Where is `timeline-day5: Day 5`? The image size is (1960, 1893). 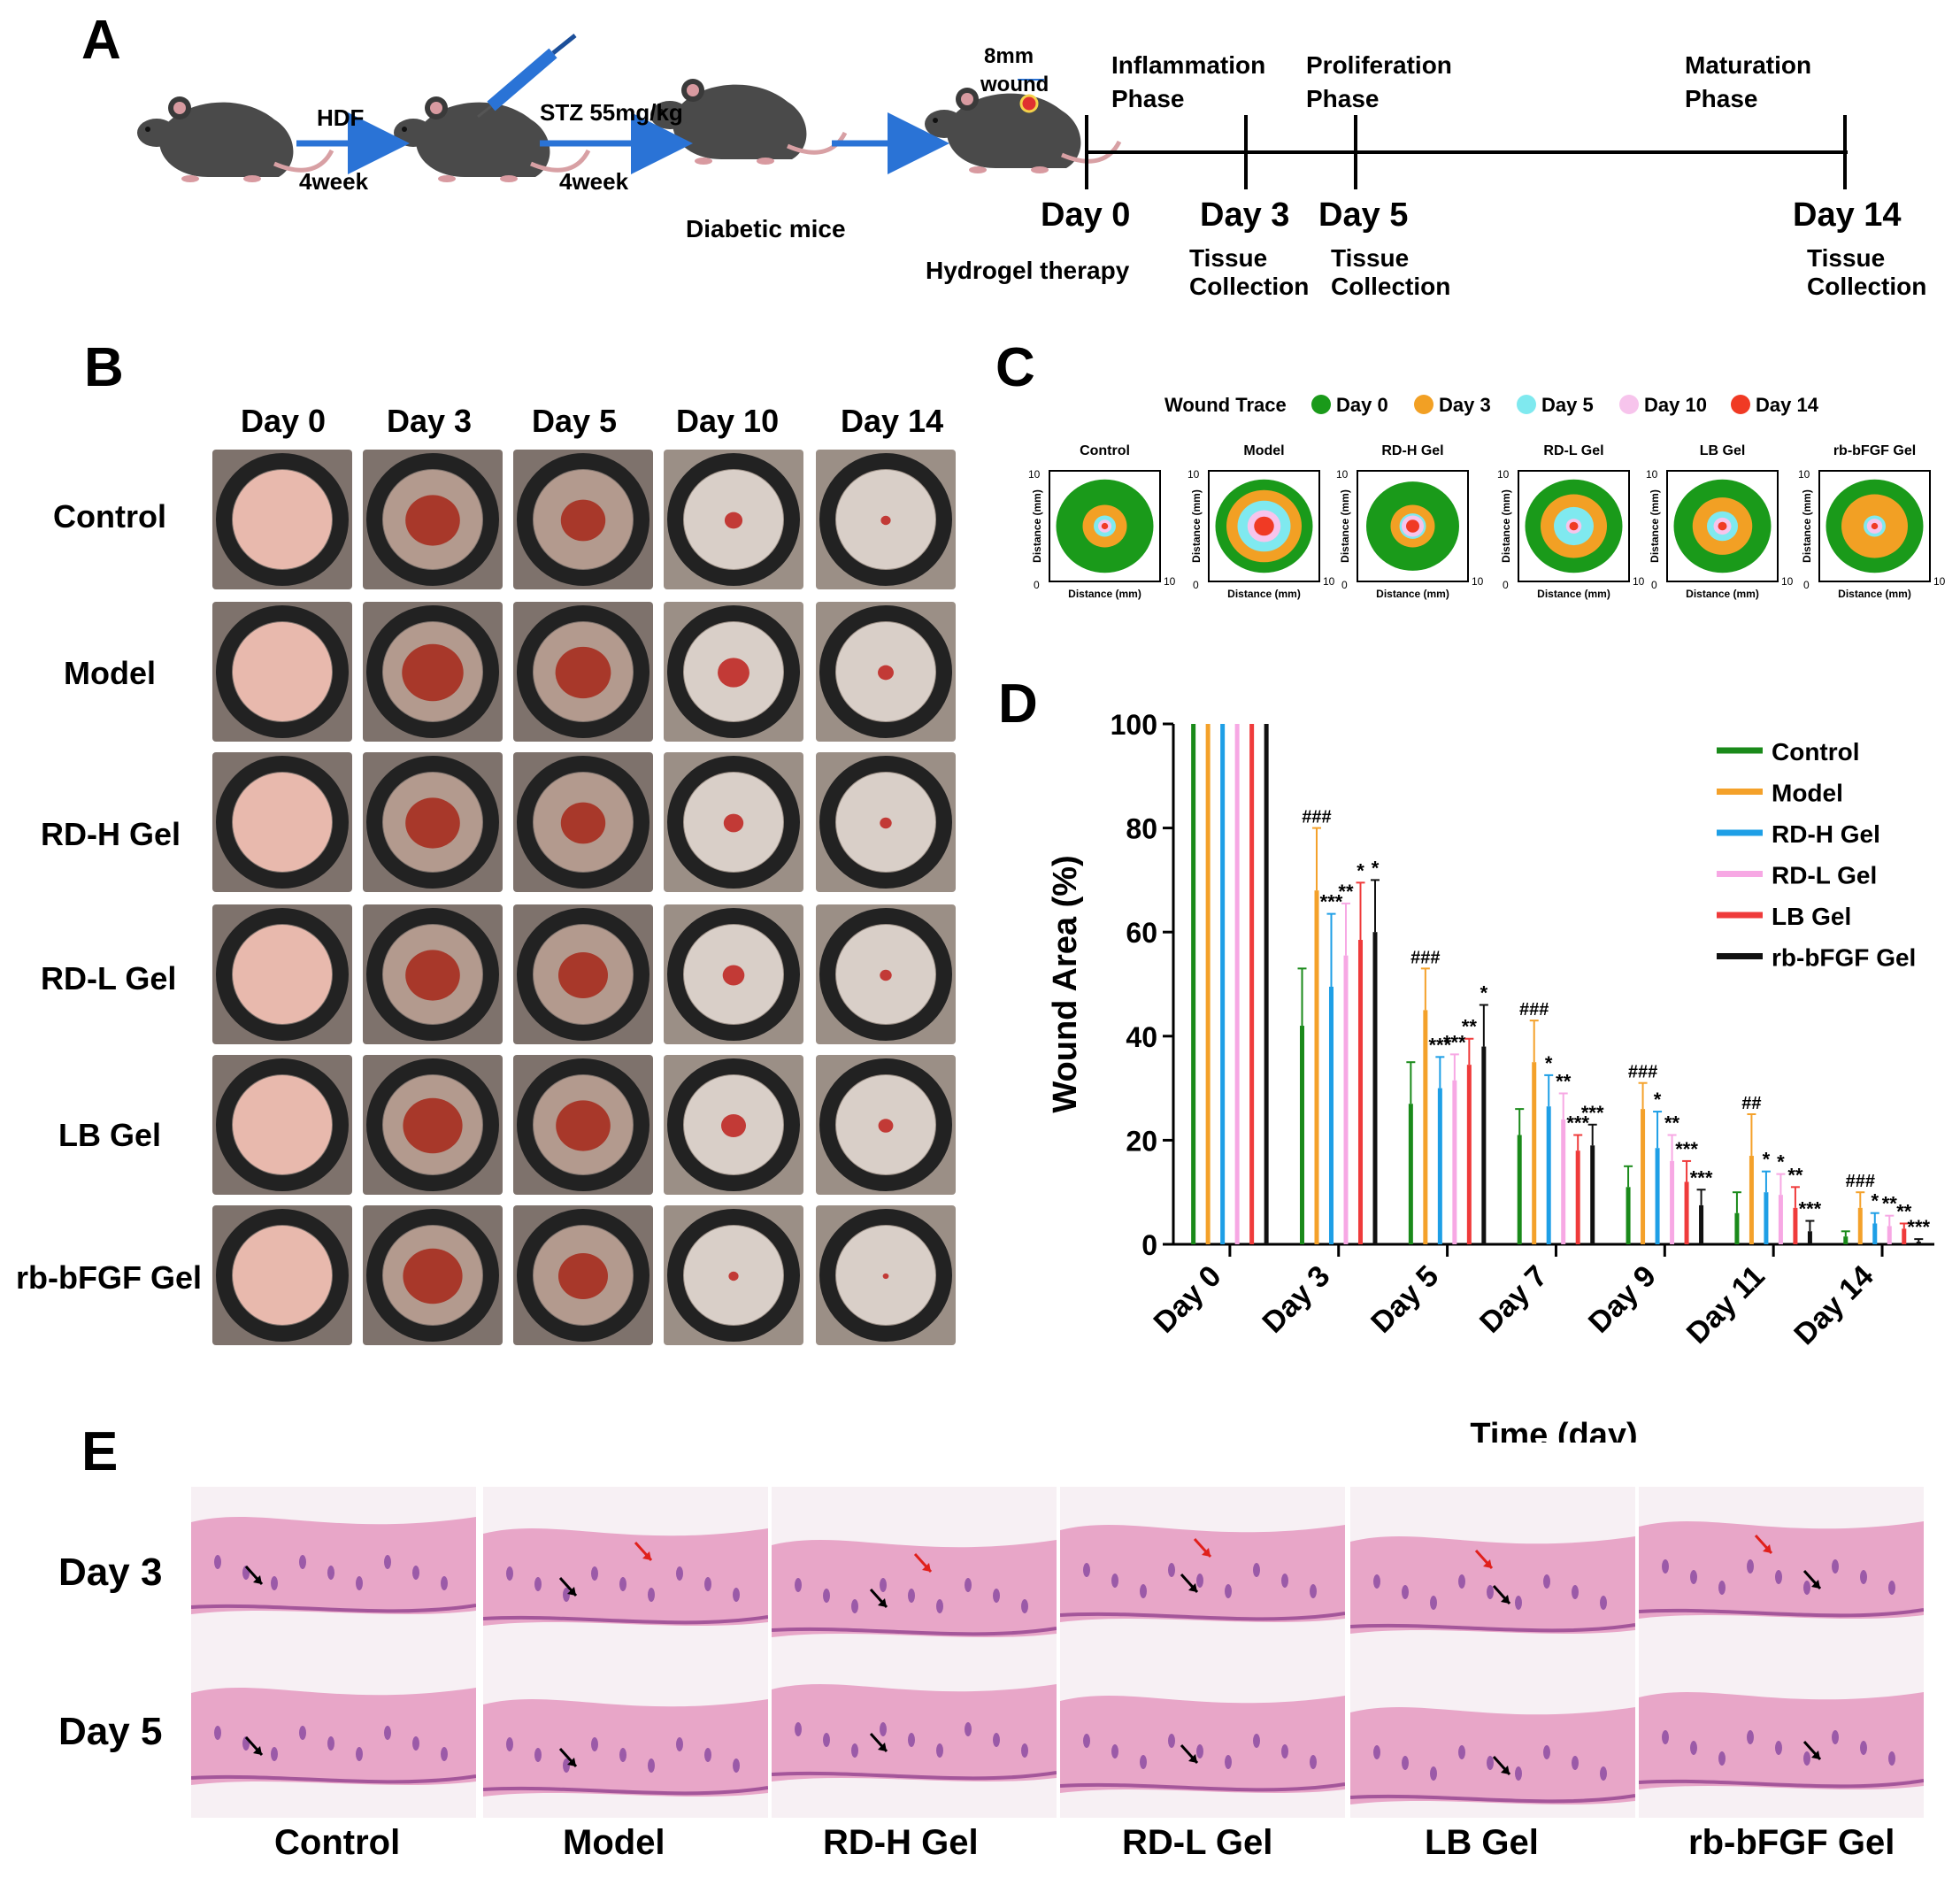
timeline-day5: Day 5 is located at coordinates (1363, 215).